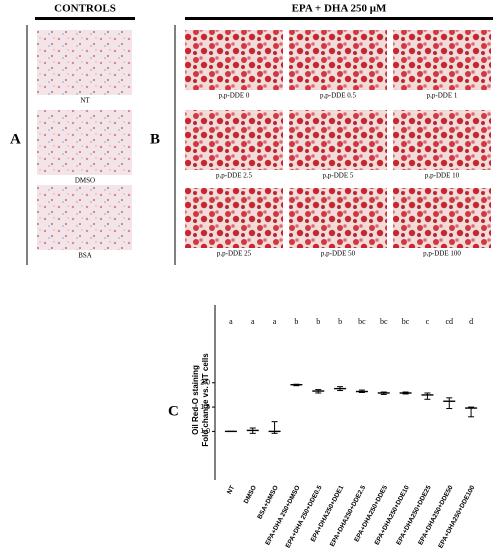  What do you see at coordinates (442, 176) in the screenshot?
I see `image-caption: p,p-DDE 10` at bounding box center [442, 176].